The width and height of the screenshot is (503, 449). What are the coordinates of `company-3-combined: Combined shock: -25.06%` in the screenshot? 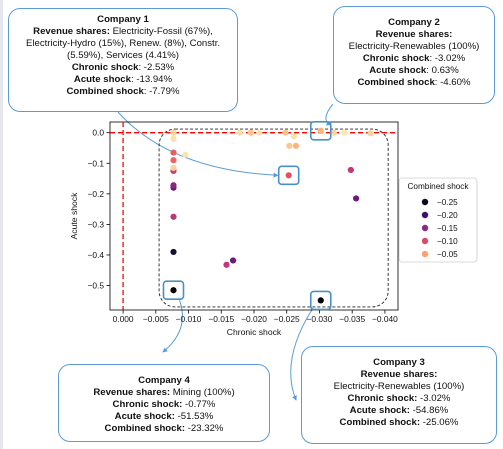 It's located at (399, 422).